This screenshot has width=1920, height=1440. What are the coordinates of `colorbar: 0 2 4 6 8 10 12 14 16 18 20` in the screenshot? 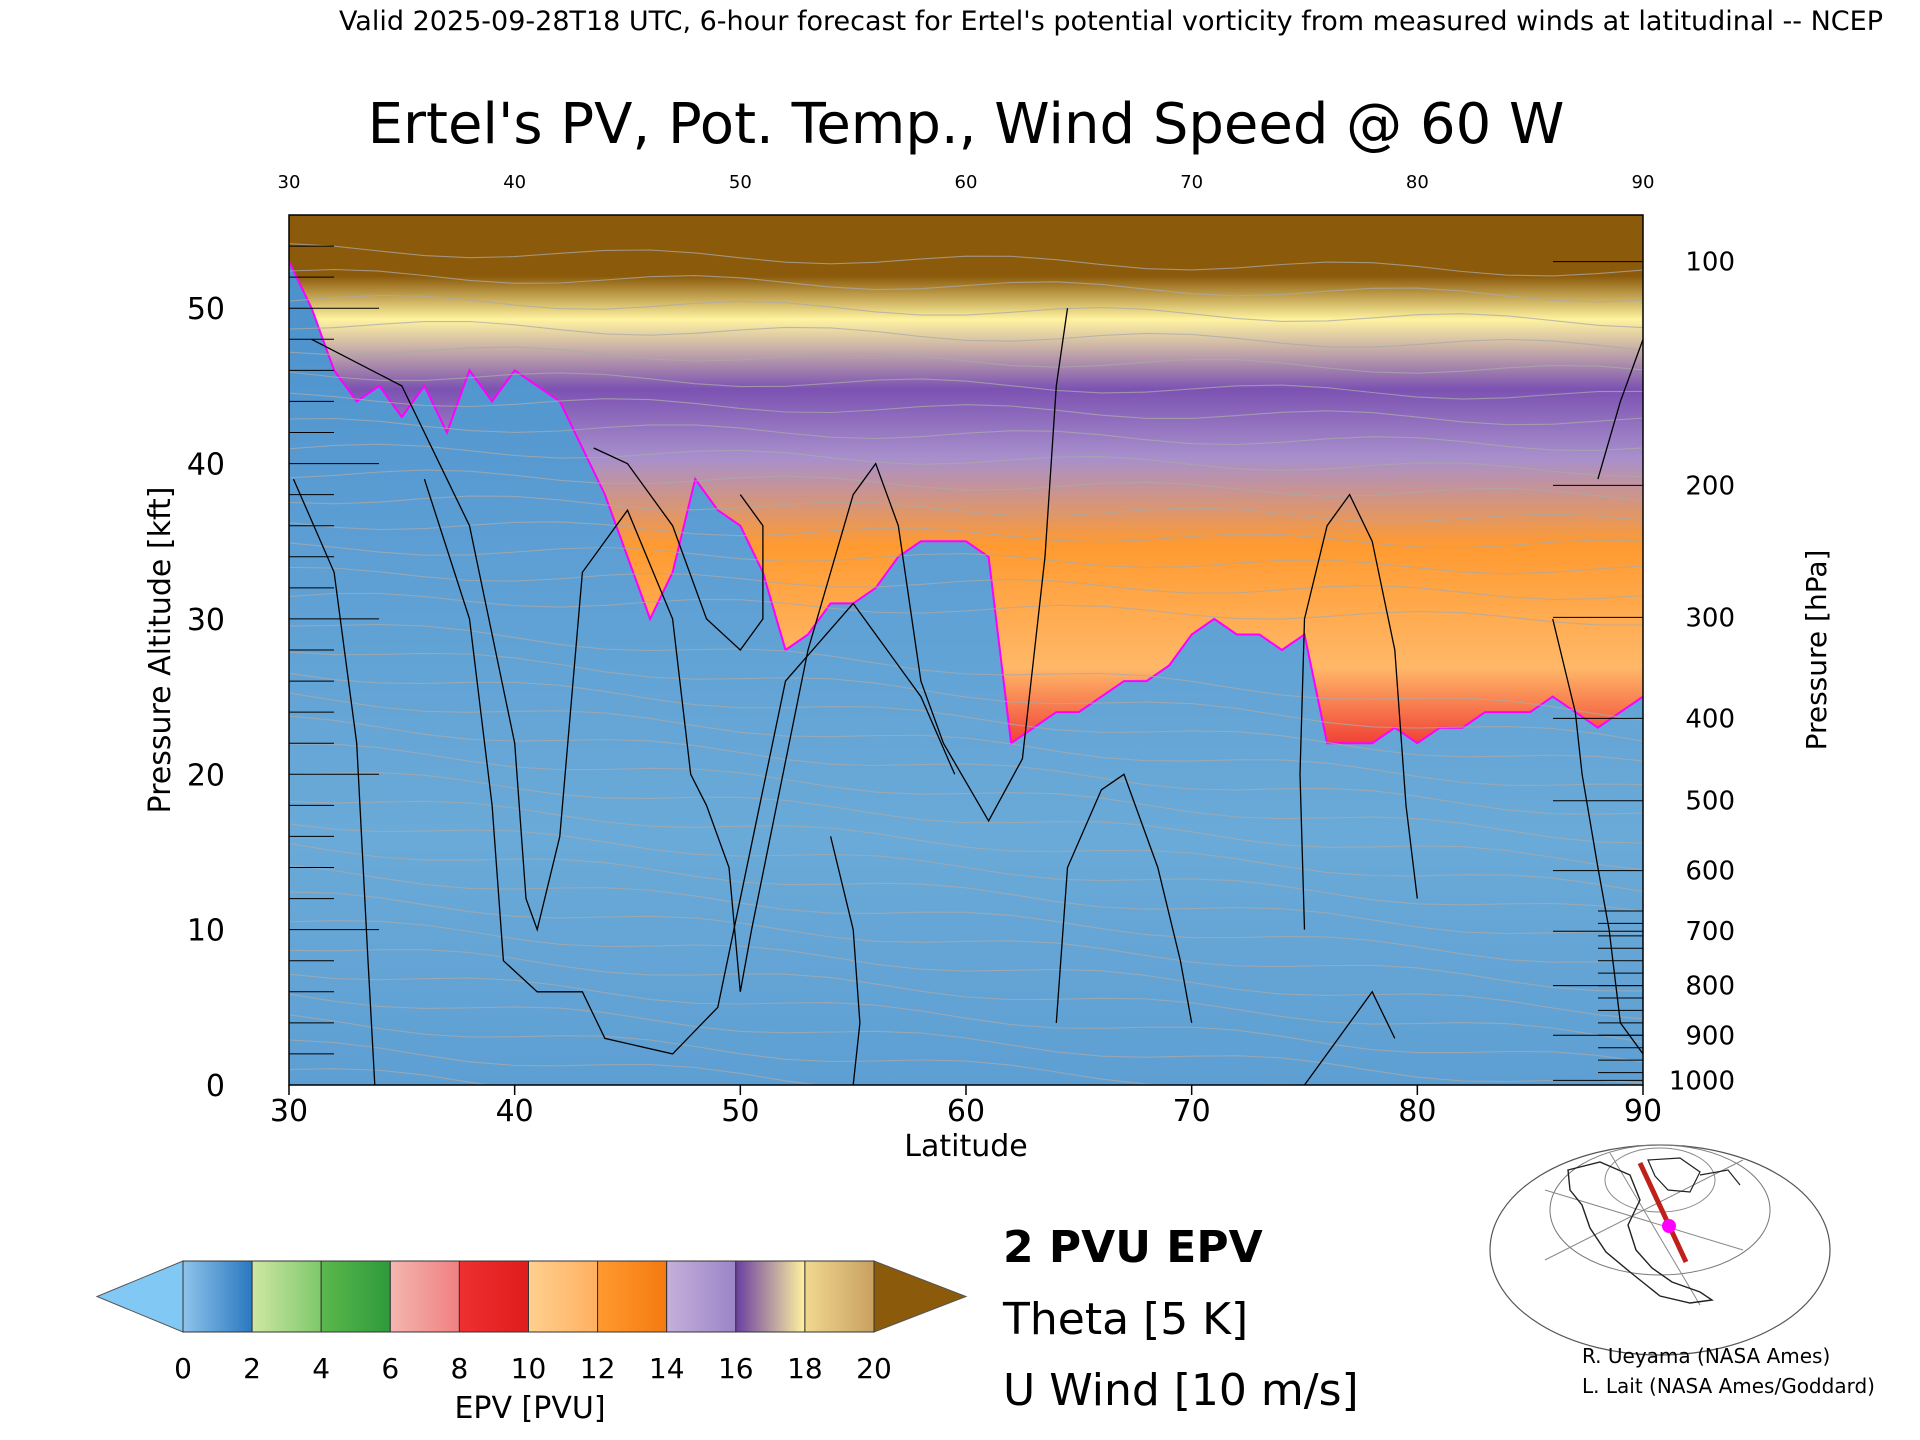 It's located at (531, 1322).